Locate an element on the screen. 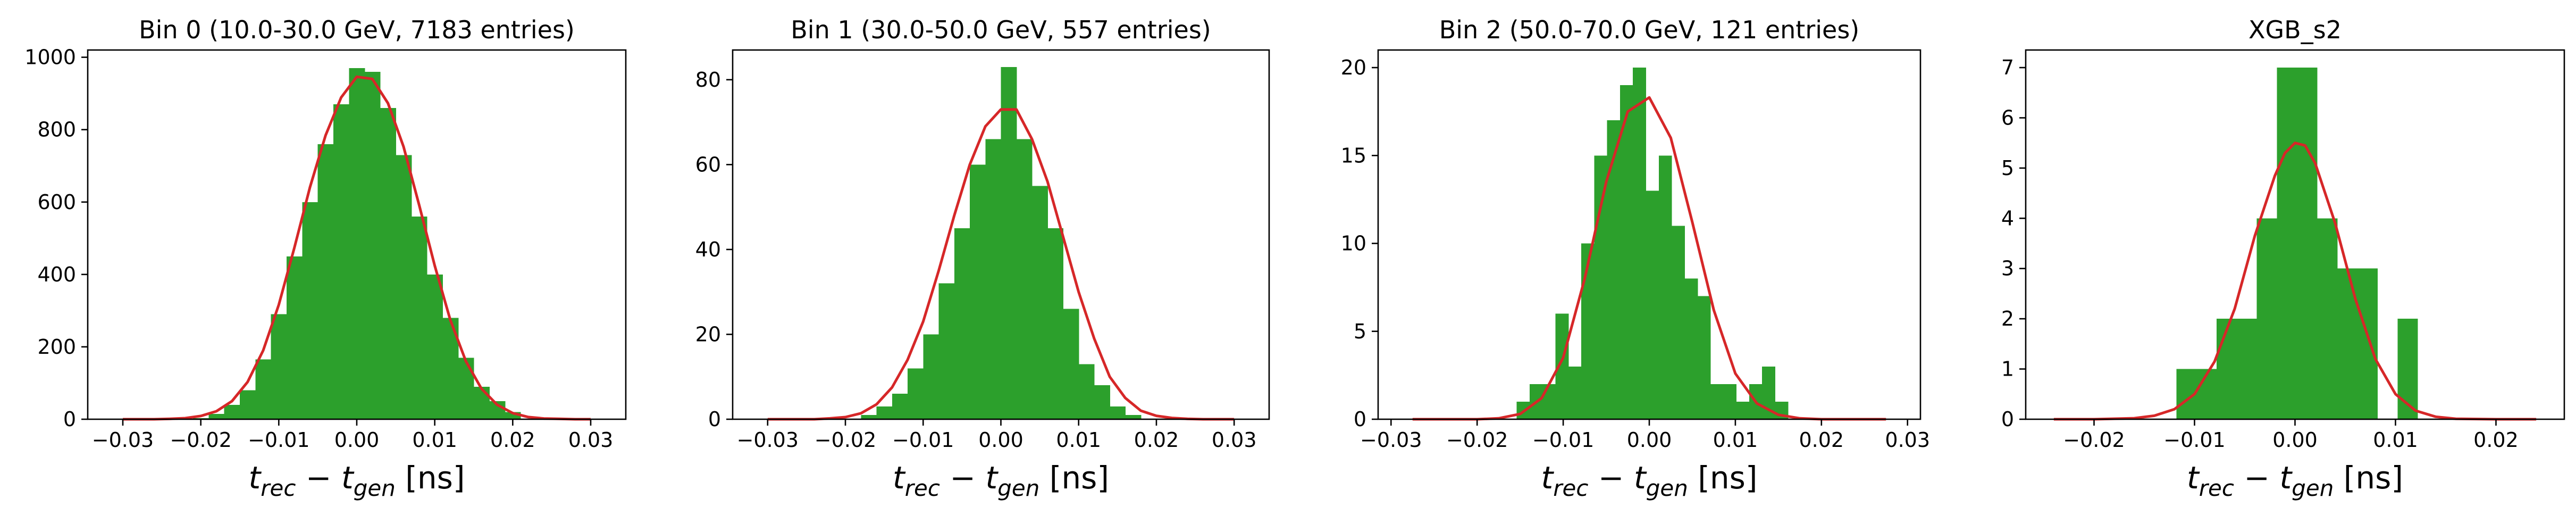 The image size is (2576, 515). y-tick-label: 20 is located at coordinates (708, 334).